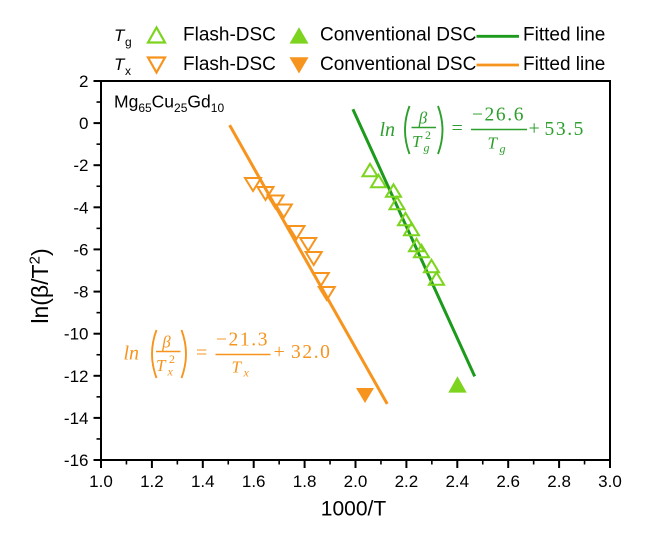  I want to click on svg-text: -10, so click(76, 334).